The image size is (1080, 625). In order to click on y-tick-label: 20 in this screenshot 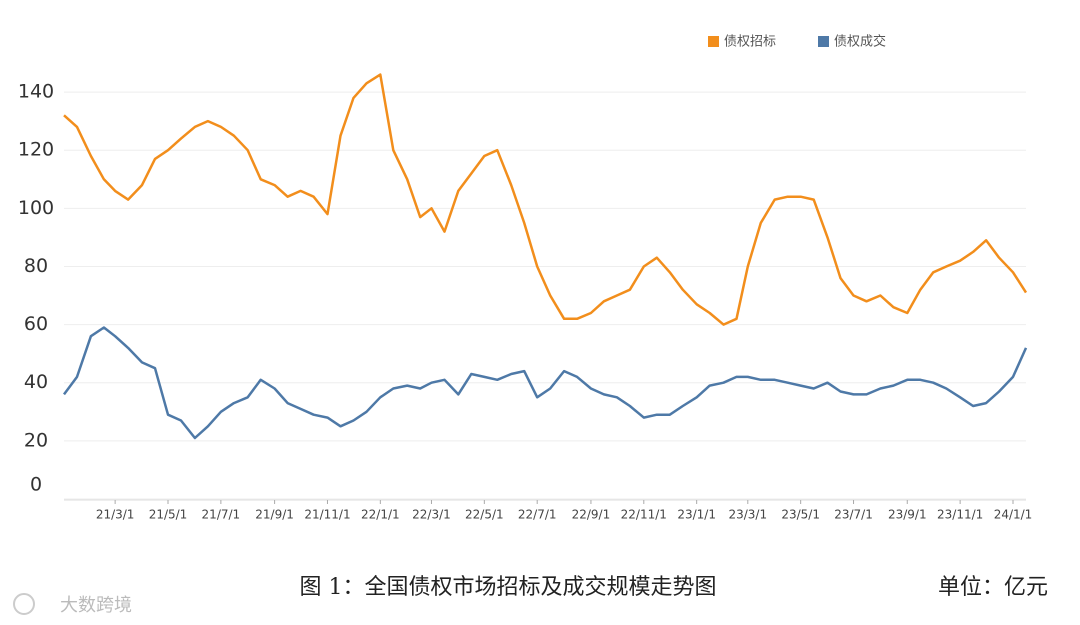, I will do `click(36, 440)`.